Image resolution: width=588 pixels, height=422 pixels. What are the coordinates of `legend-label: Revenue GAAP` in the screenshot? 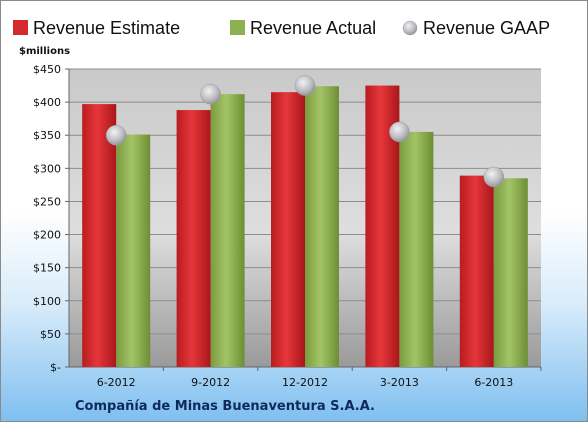 It's located at (486, 28).